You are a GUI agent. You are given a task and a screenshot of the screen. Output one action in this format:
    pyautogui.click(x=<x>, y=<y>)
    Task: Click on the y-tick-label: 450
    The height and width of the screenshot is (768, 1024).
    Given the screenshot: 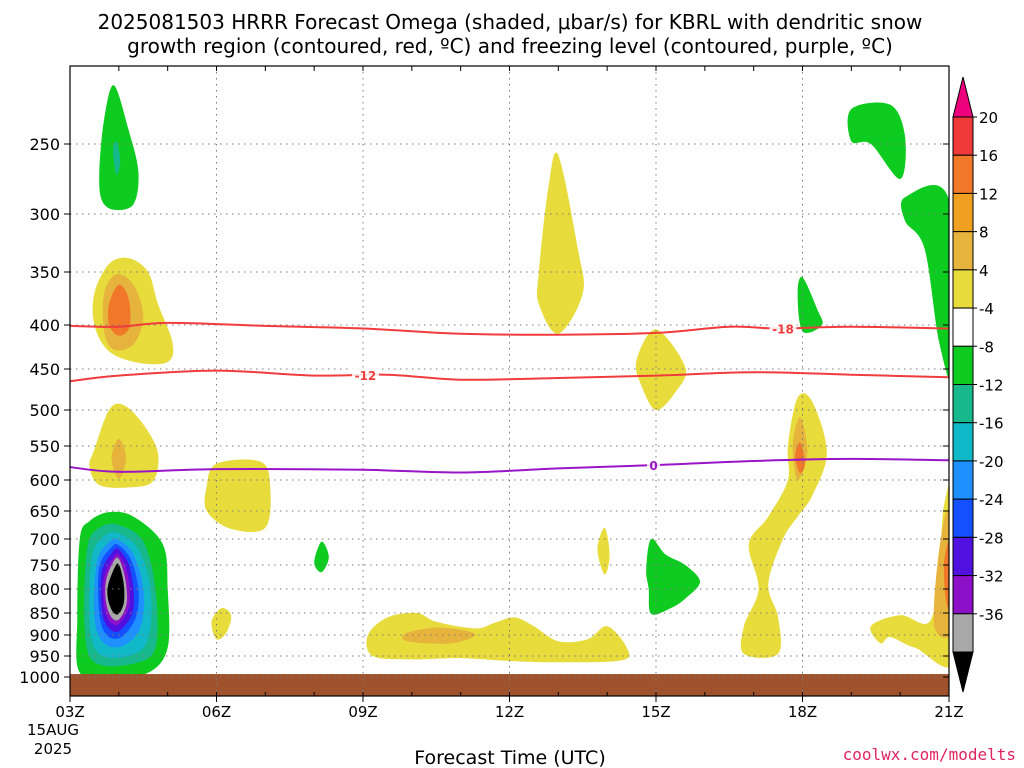 What is the action you would take?
    pyautogui.click(x=44, y=369)
    